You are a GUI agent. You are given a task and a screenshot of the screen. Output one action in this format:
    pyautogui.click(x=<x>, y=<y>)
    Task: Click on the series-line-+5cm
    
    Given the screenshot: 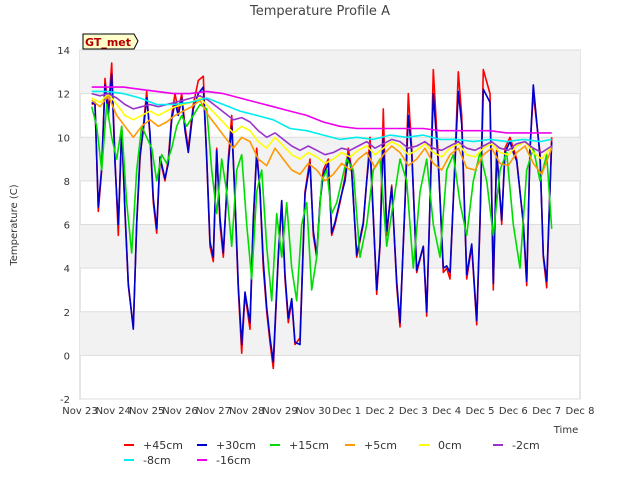 What is the action you would take?
    pyautogui.click(x=322, y=138)
    